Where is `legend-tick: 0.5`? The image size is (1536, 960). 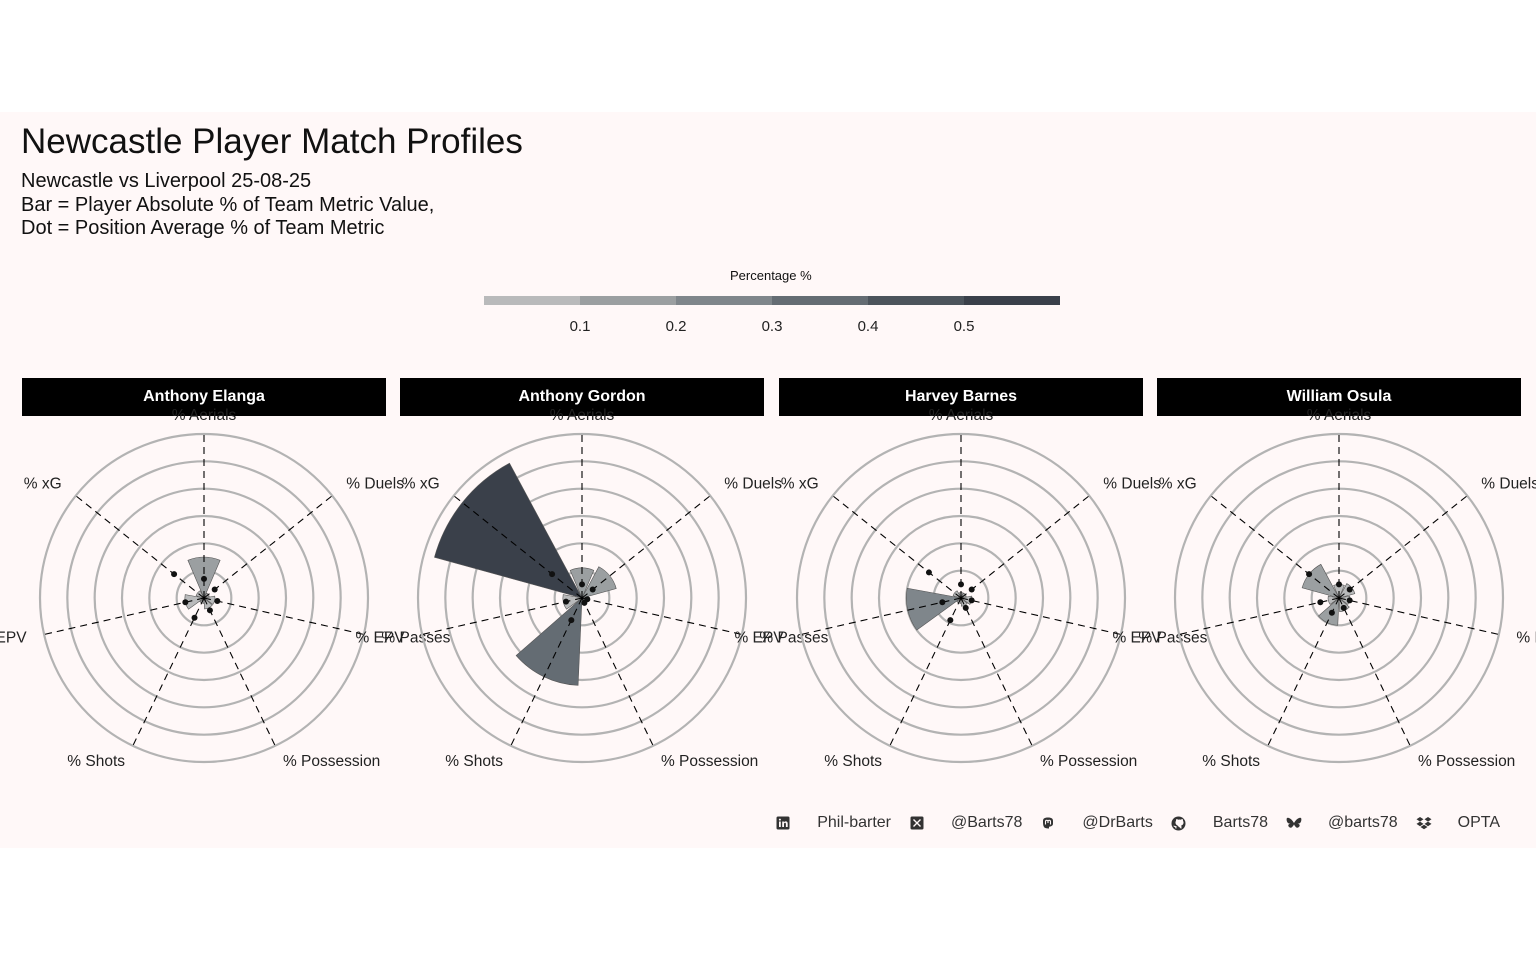 legend-tick: 0.5 is located at coordinates (964, 326).